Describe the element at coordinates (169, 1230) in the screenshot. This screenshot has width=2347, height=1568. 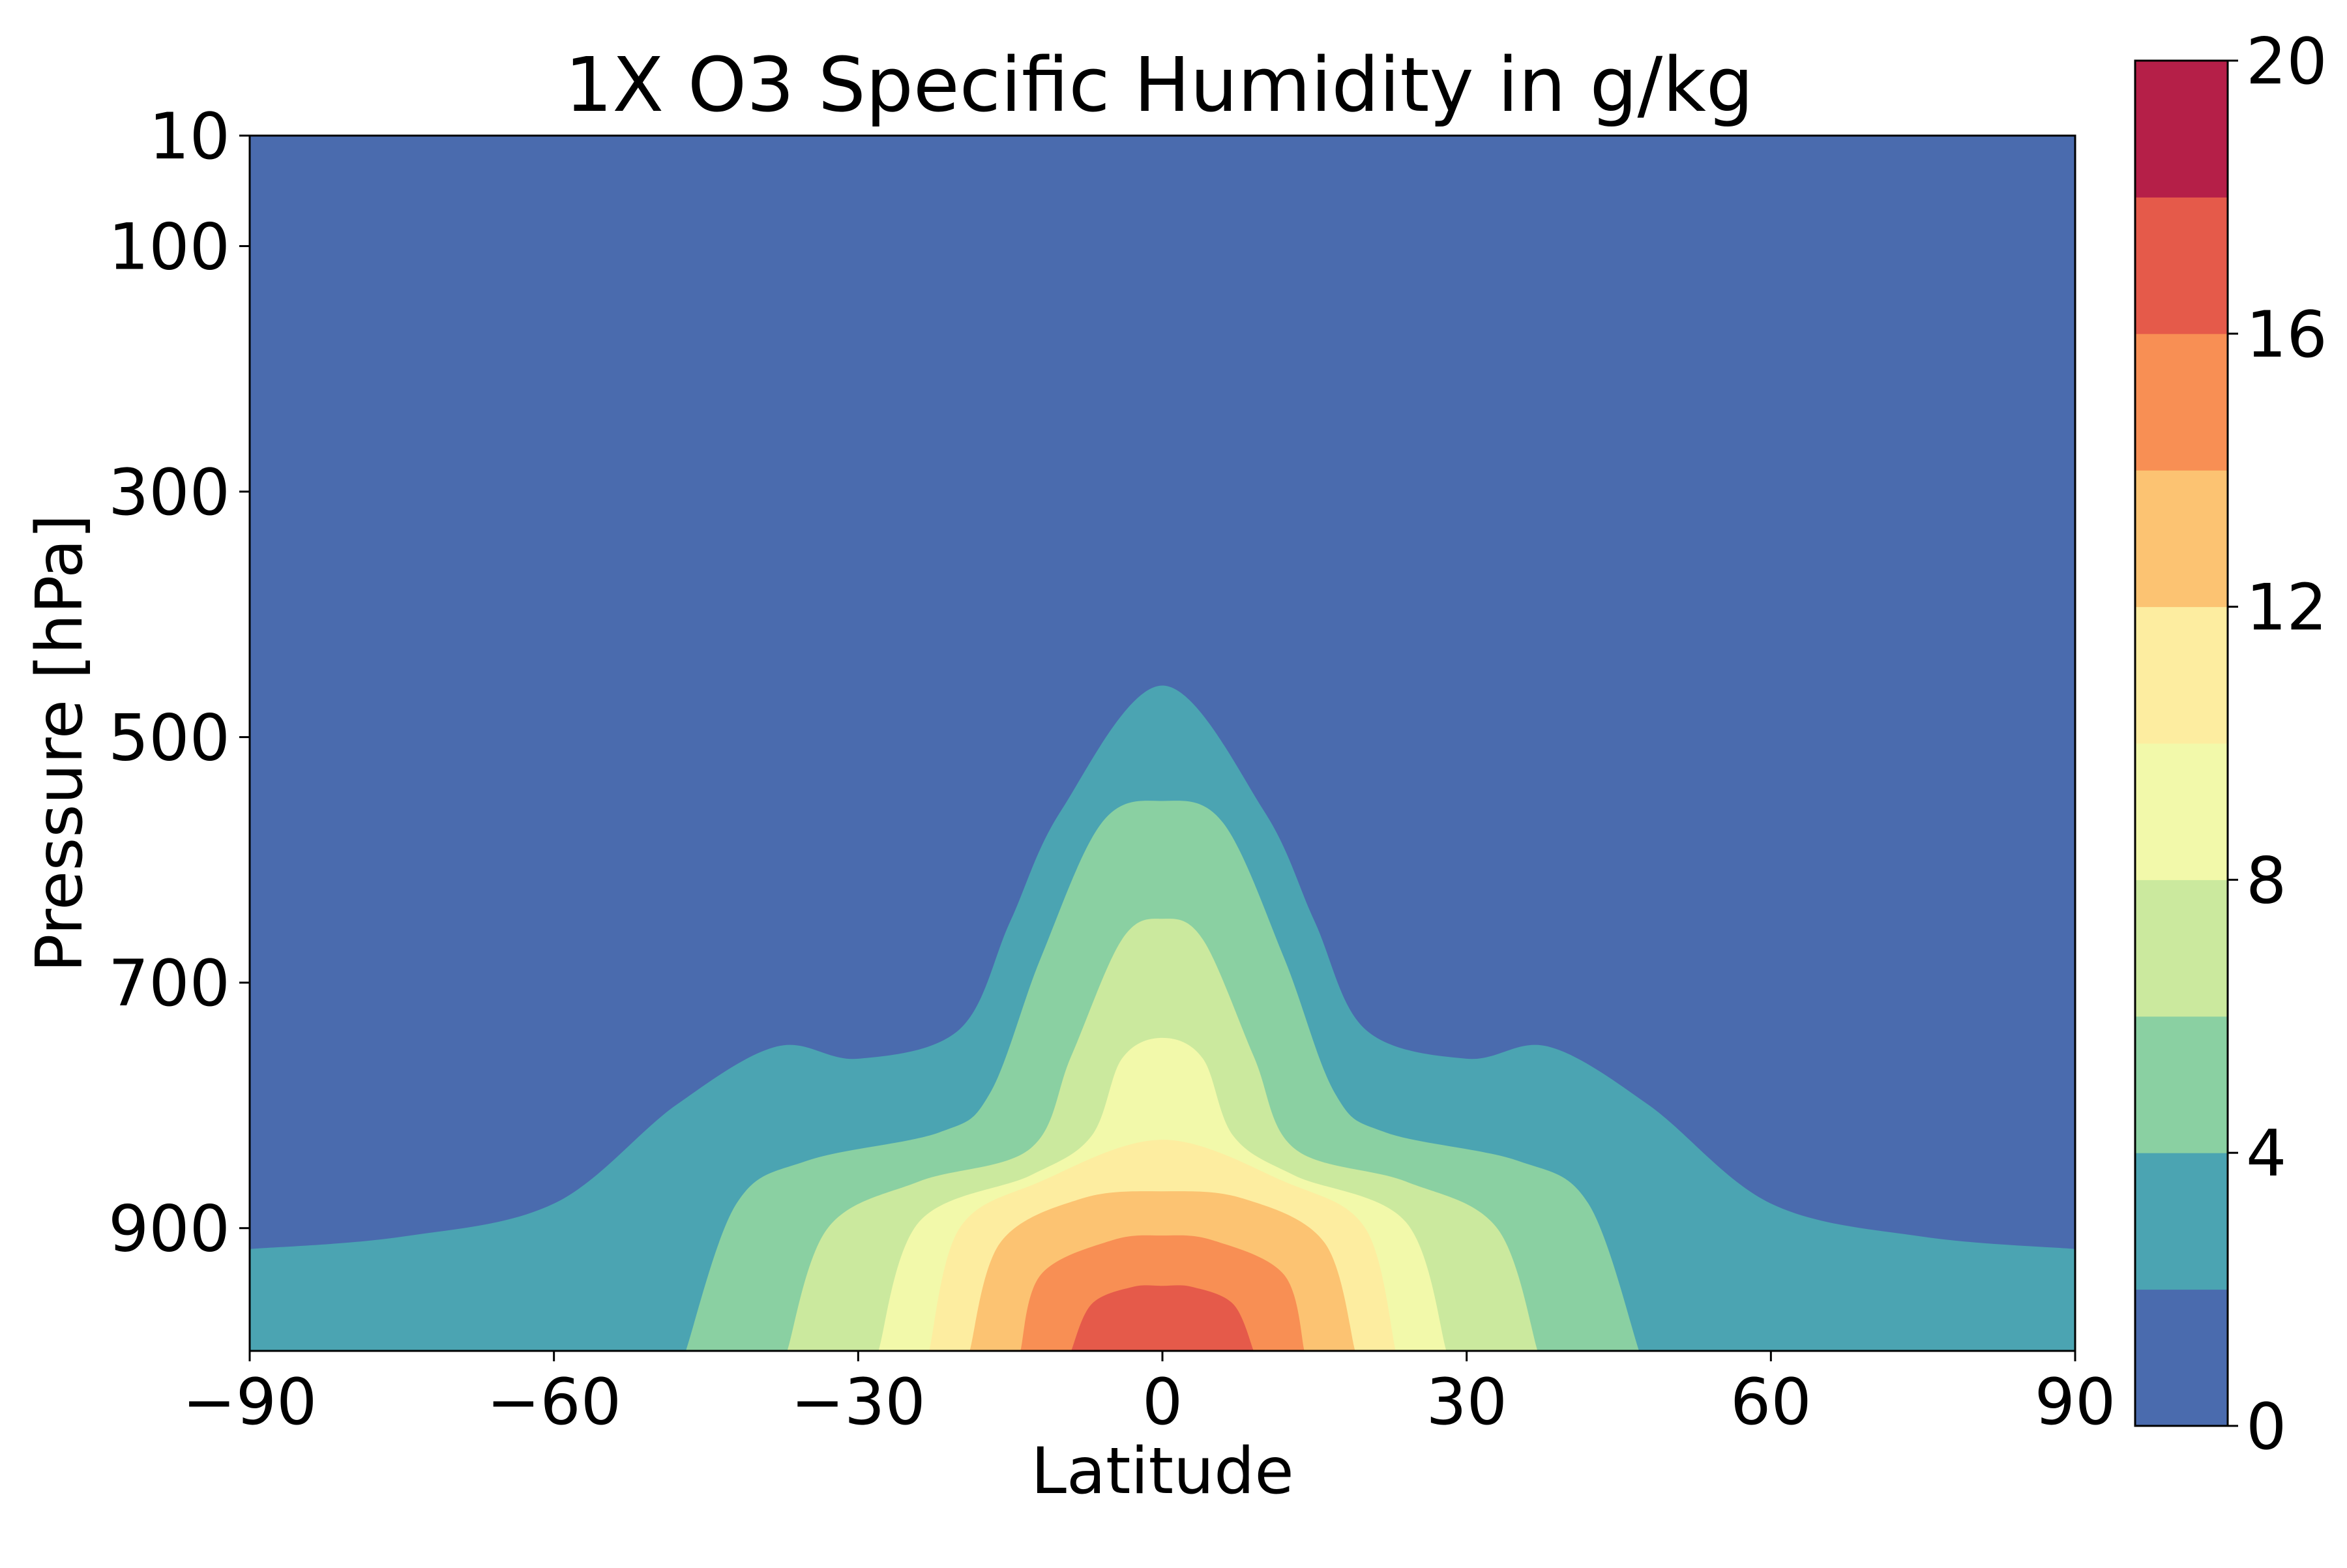
I see `y-tick-label: 900` at that location.